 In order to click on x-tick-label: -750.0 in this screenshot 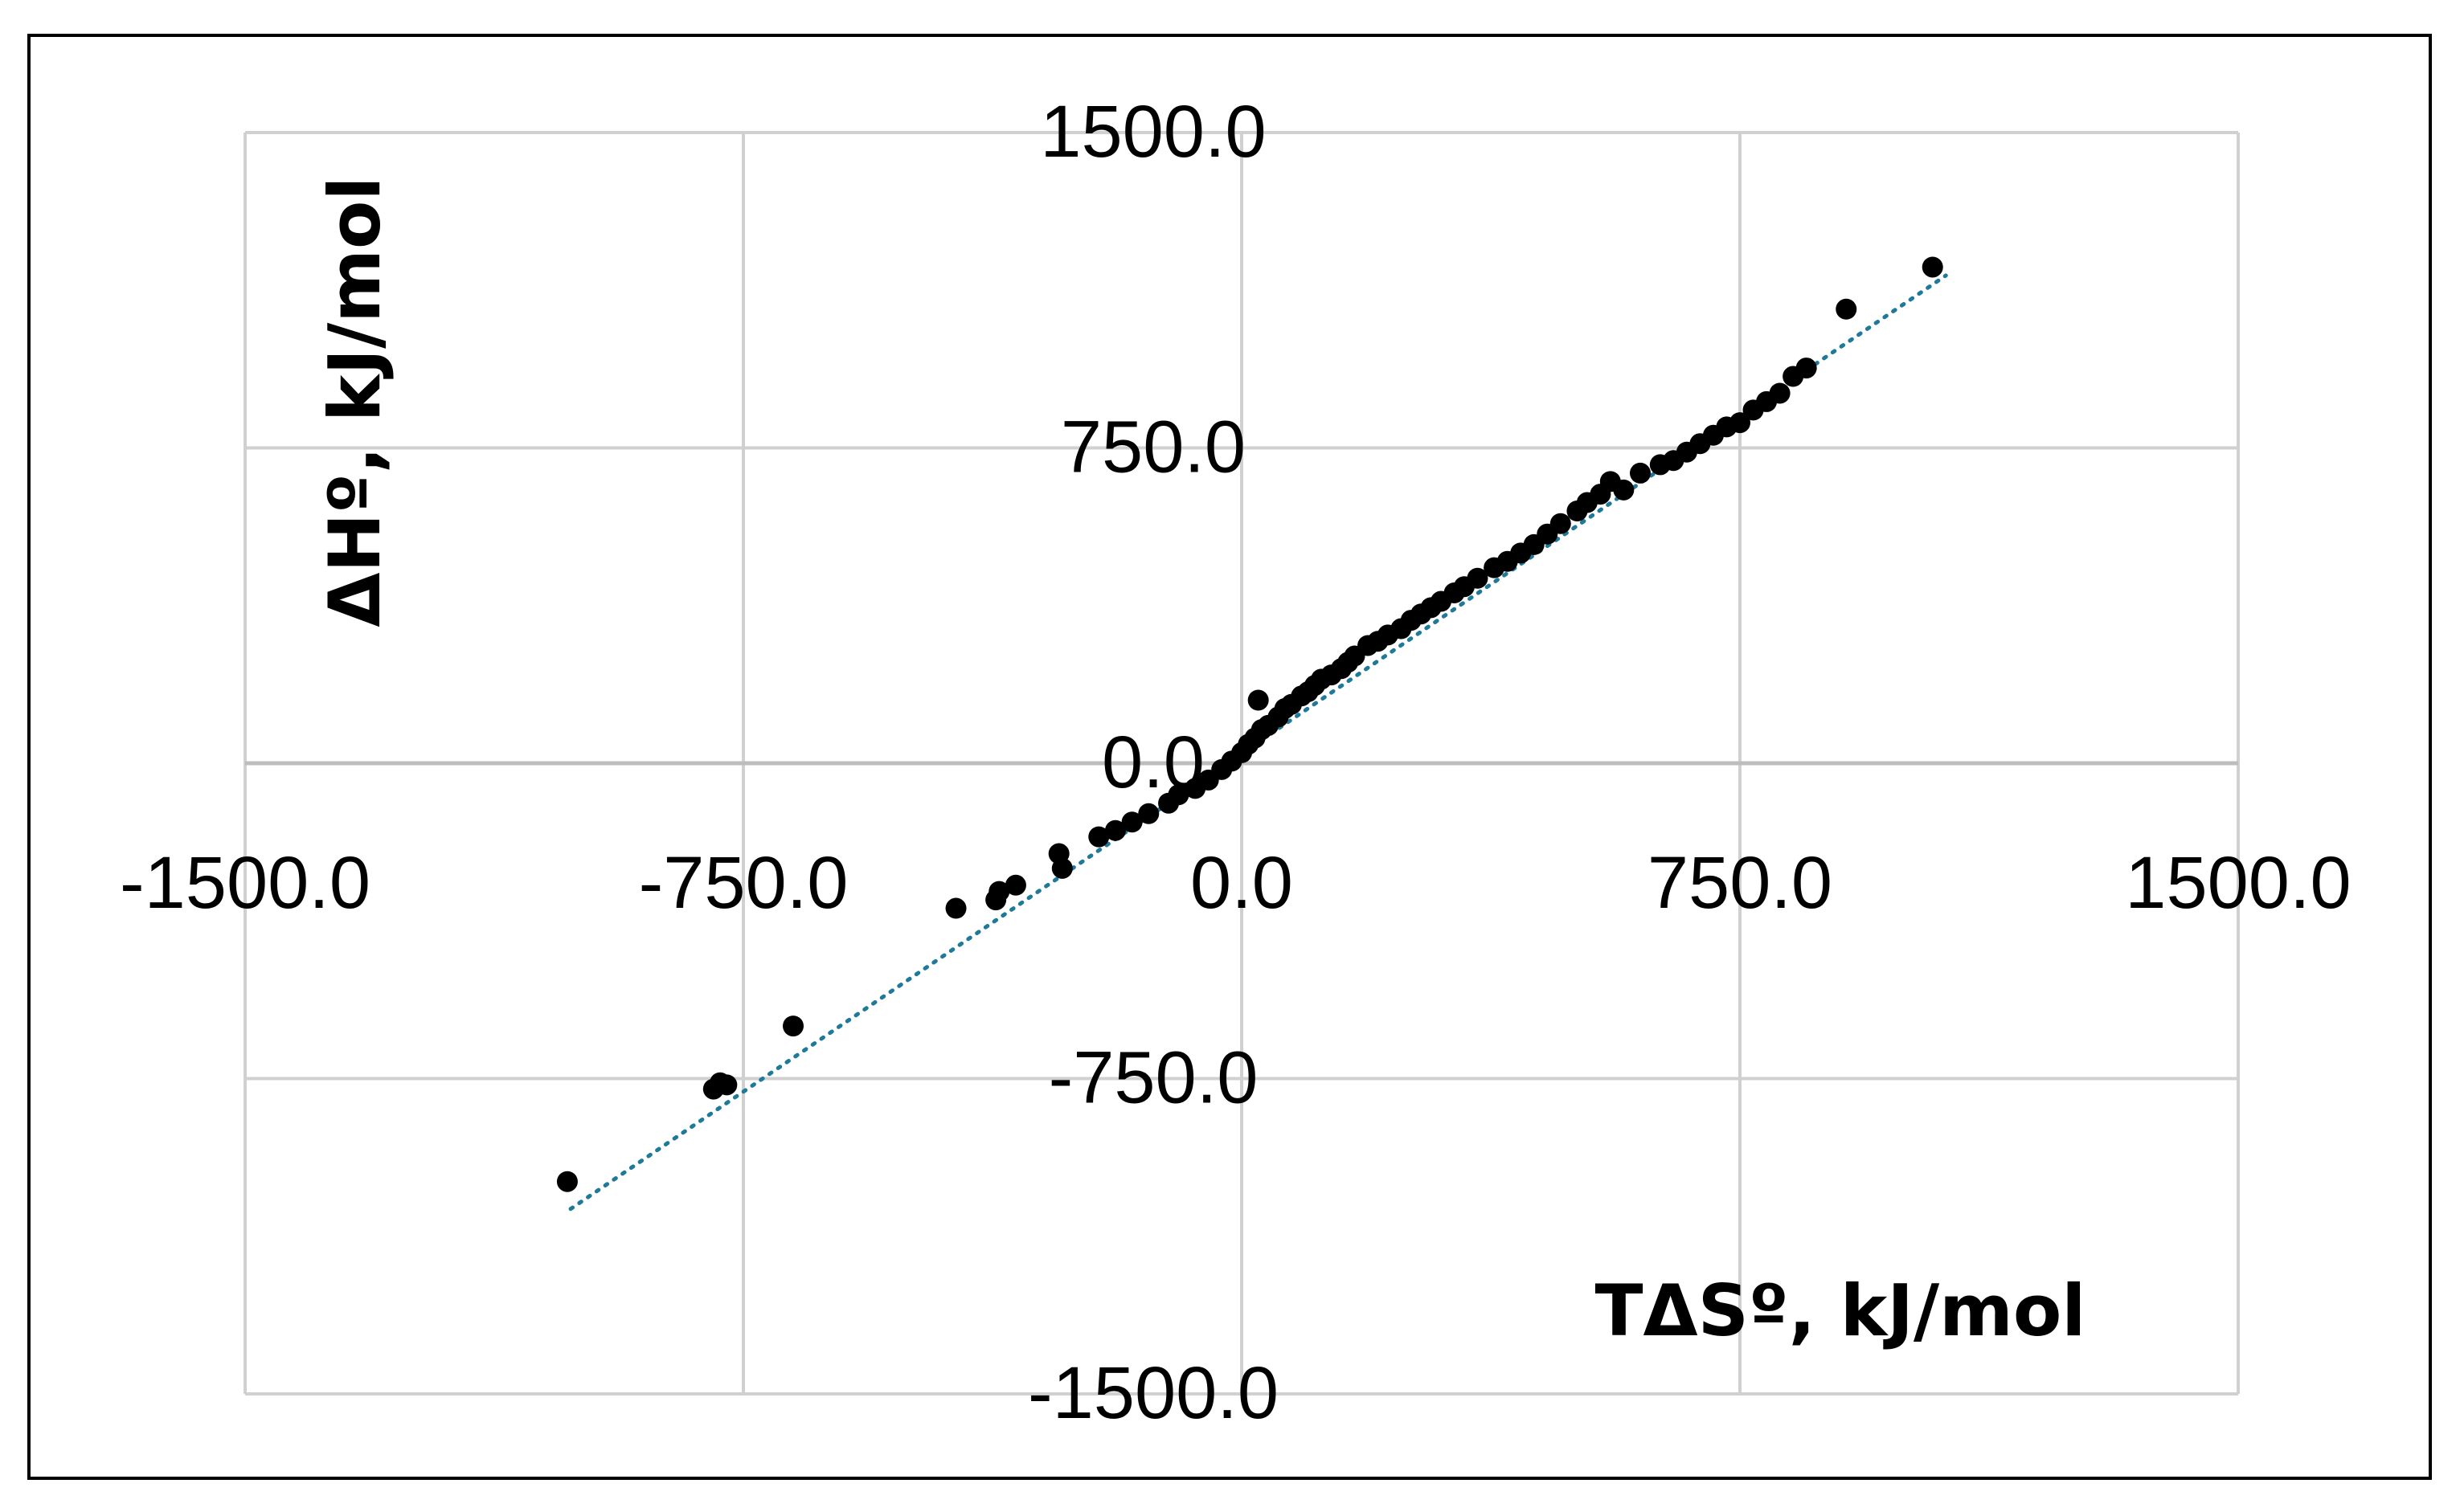, I will do `click(744, 883)`.